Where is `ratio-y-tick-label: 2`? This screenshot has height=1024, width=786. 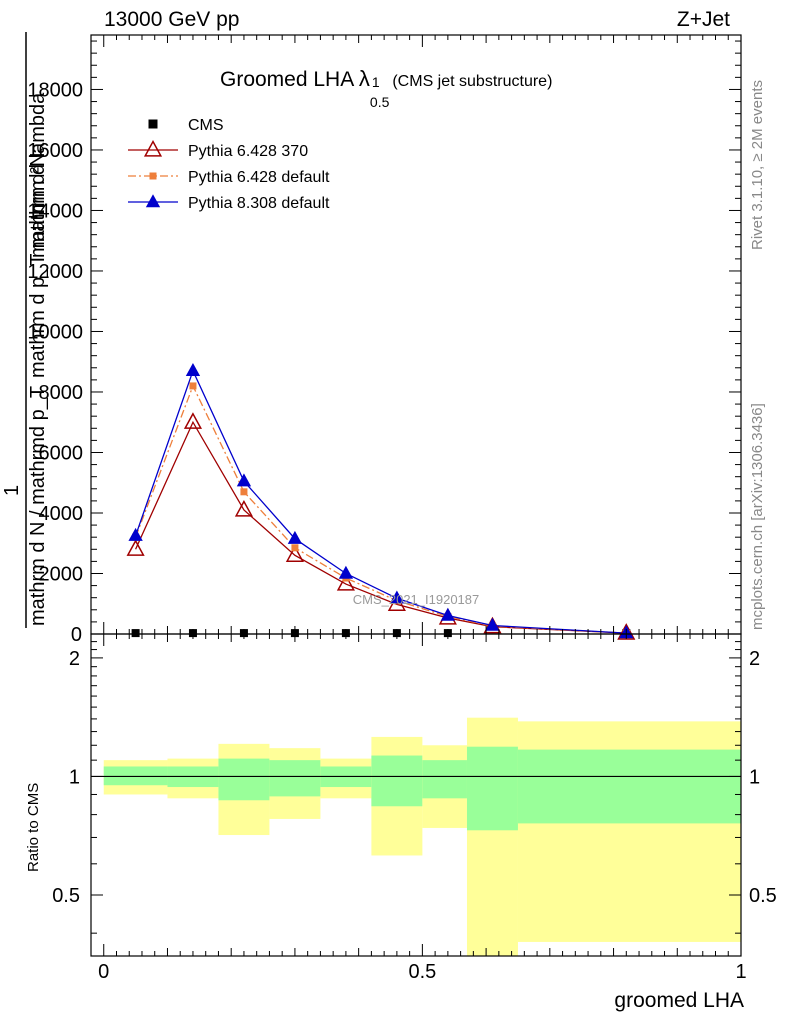 ratio-y-tick-label: 2 is located at coordinates (74, 659).